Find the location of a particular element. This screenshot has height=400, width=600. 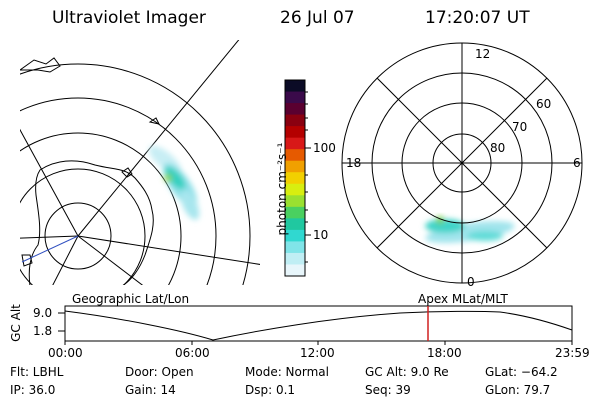

gain-info: Gain: 14 is located at coordinates (150, 390).